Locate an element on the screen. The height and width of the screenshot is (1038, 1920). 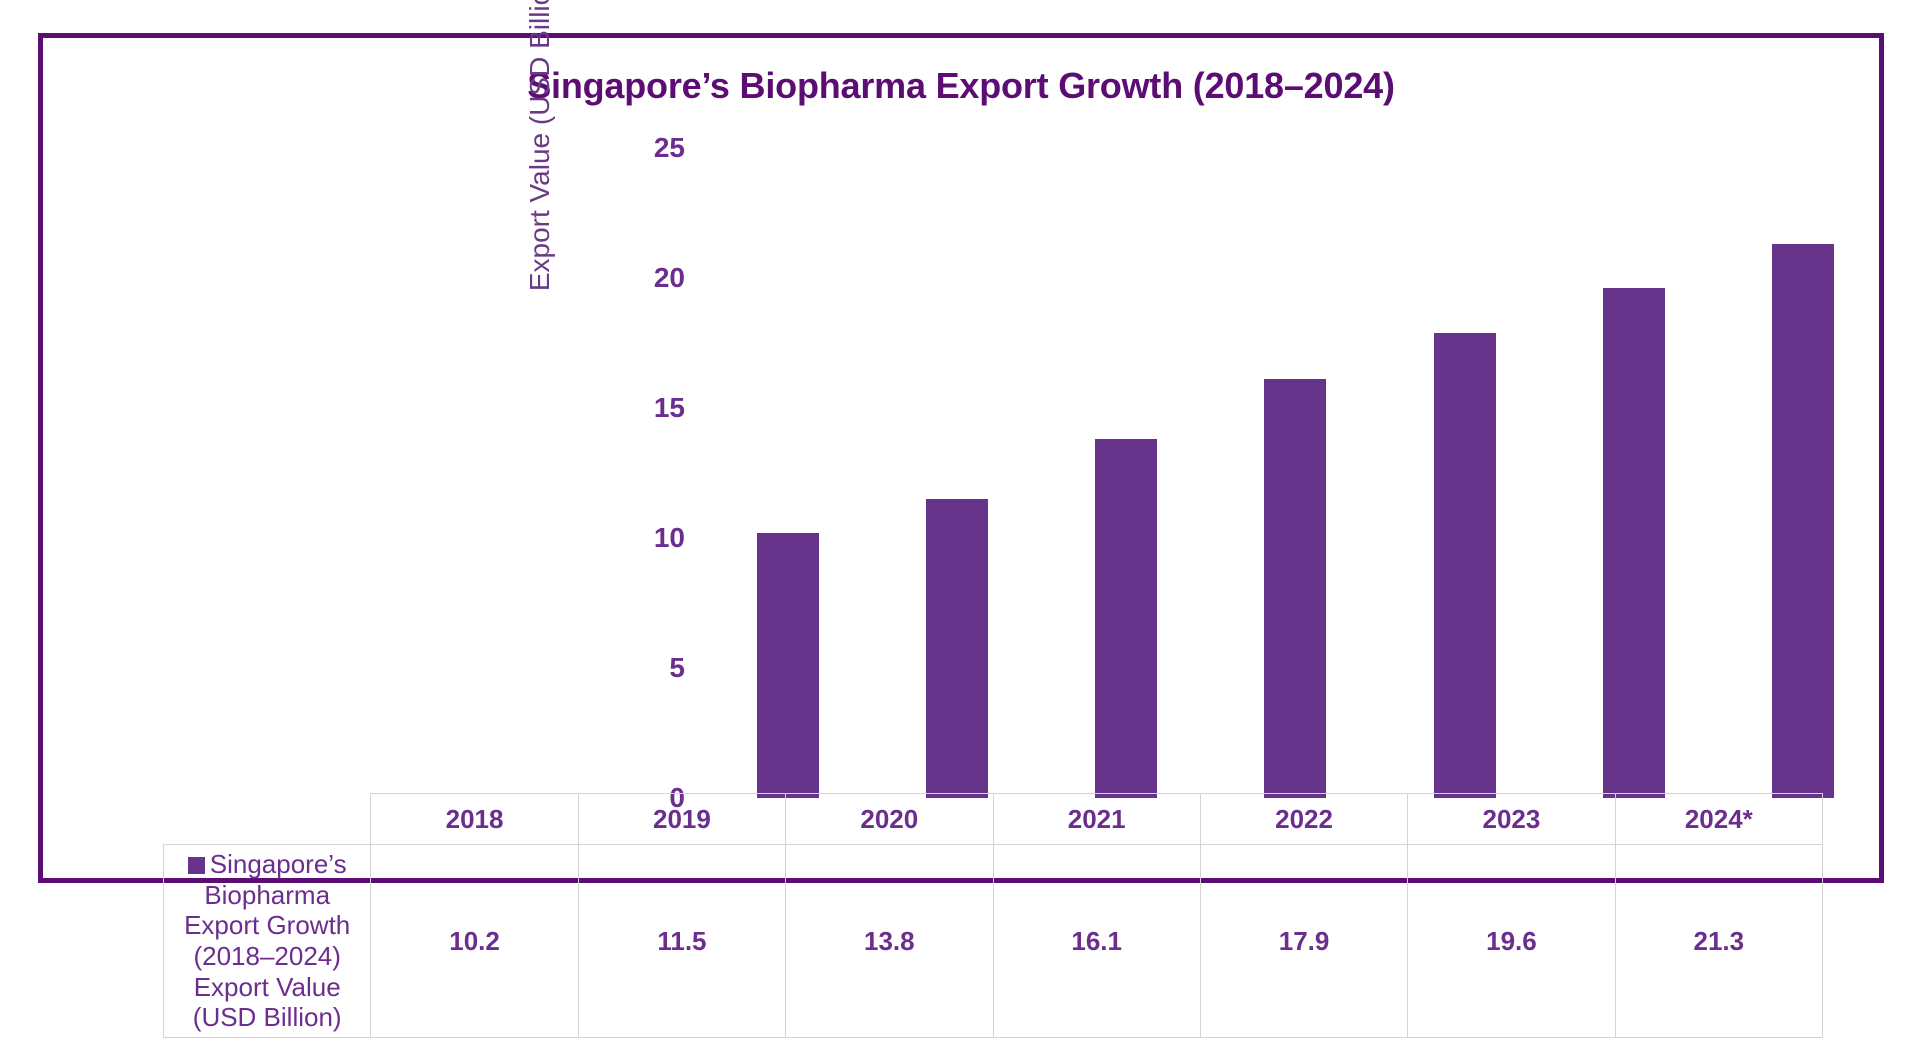
column-header-2024: 2024* is located at coordinates (1719, 819).